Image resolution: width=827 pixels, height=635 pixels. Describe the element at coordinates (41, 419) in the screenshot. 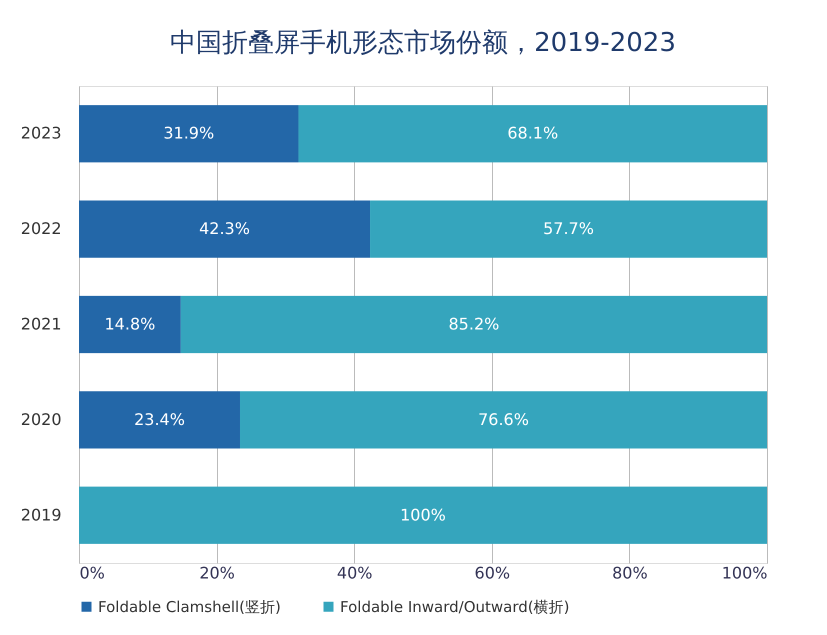

I see `y-tick-label: 2020` at that location.